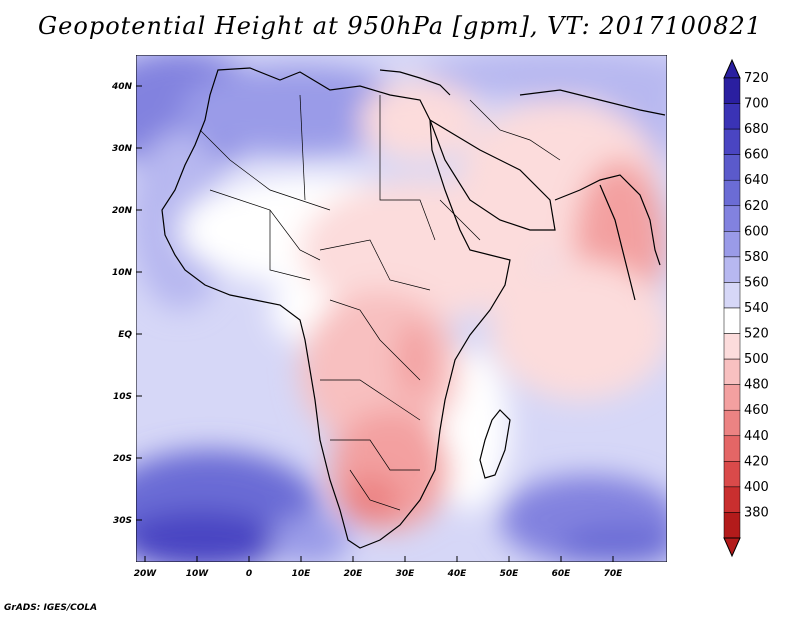 The image size is (800, 618). Describe the element at coordinates (732, 68) in the screenshot. I see `colorbar-top-arrow` at that location.